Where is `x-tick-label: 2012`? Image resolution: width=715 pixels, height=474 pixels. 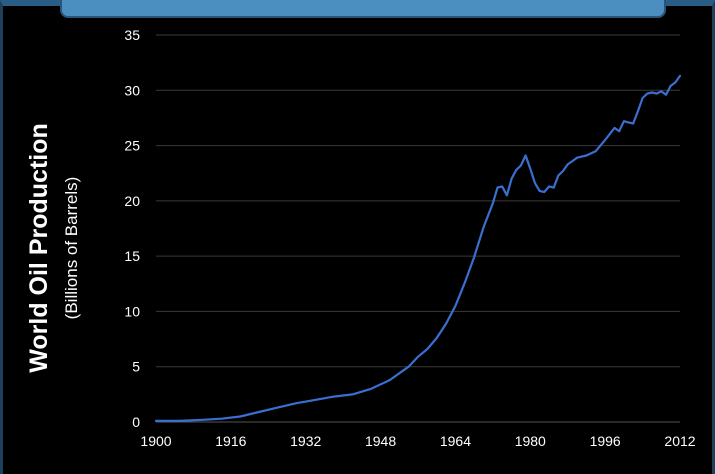 x-tick-label: 2012 is located at coordinates (679, 441).